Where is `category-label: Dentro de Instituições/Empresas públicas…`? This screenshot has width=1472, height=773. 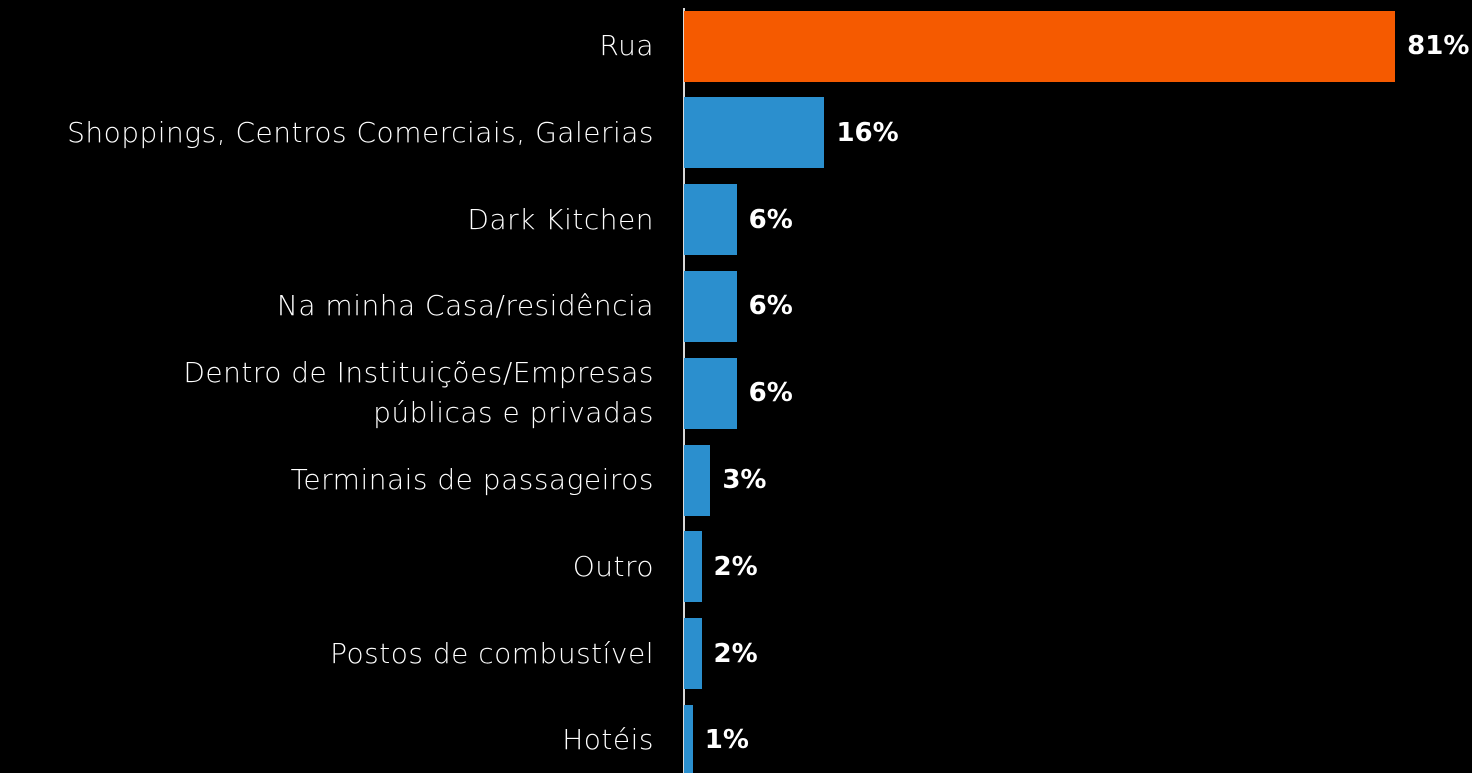 category-label: Dentro de Instituições/Empresas públicas… is located at coordinates (418, 393).